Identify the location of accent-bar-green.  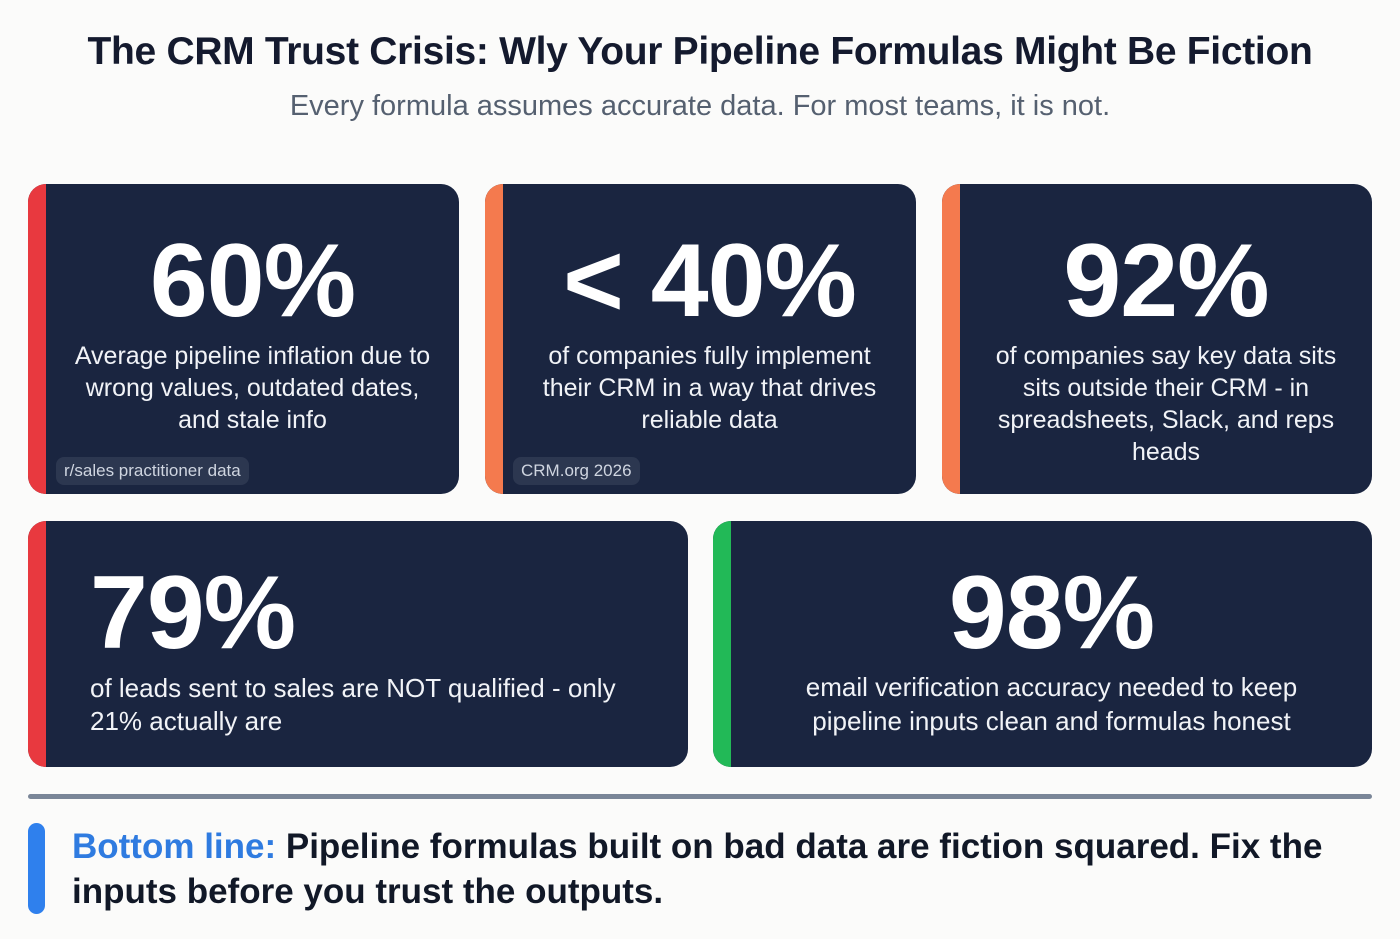
(722, 644).